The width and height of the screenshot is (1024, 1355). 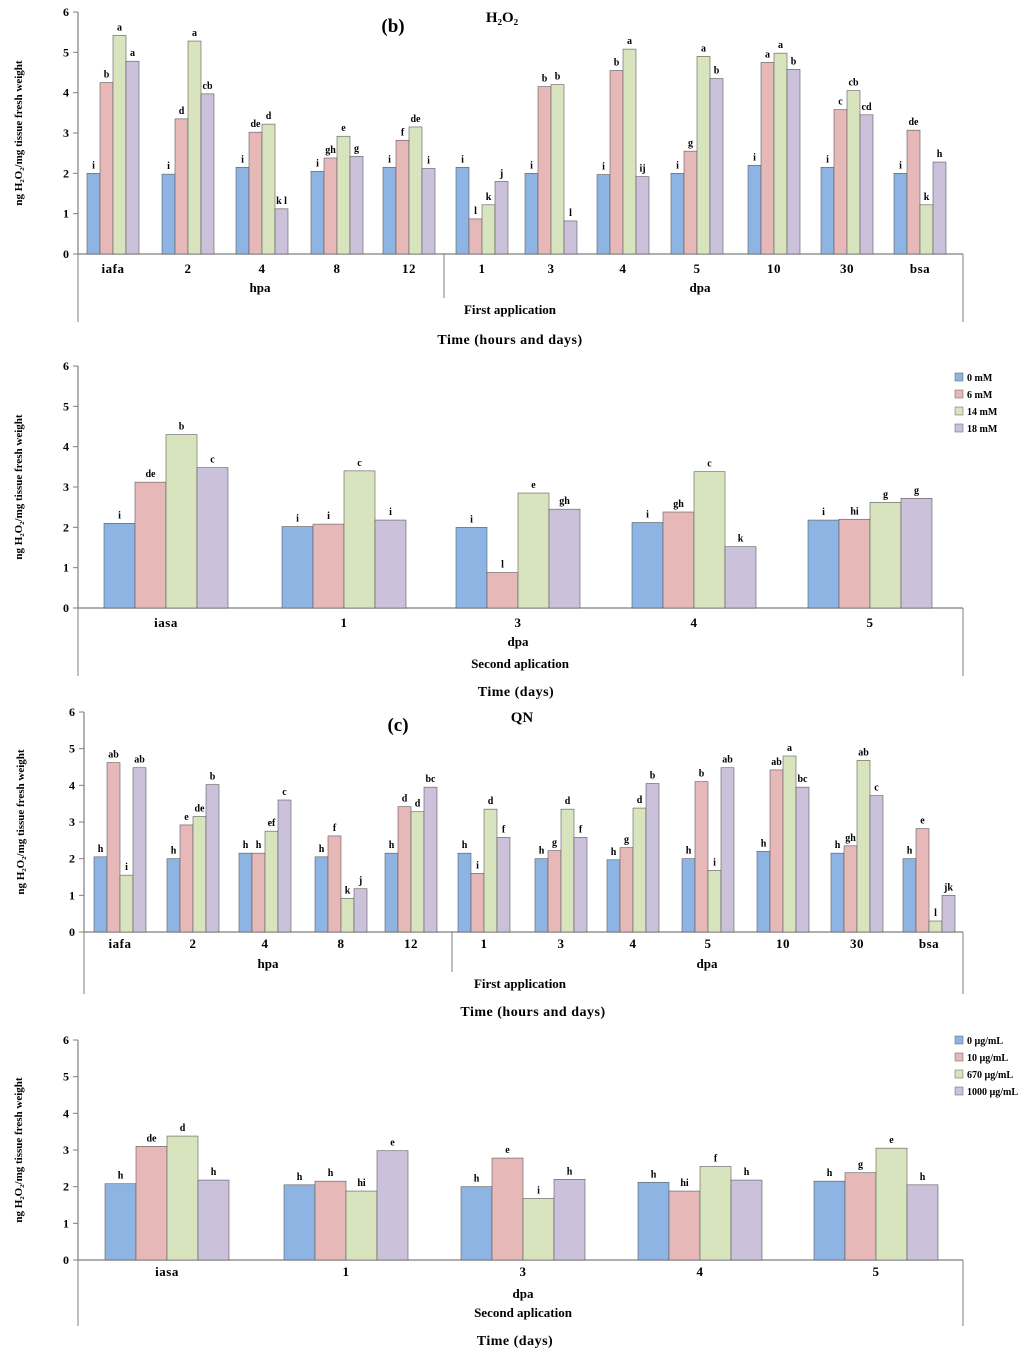 I want to click on x-category-label: 1, so click(x=482, y=268).